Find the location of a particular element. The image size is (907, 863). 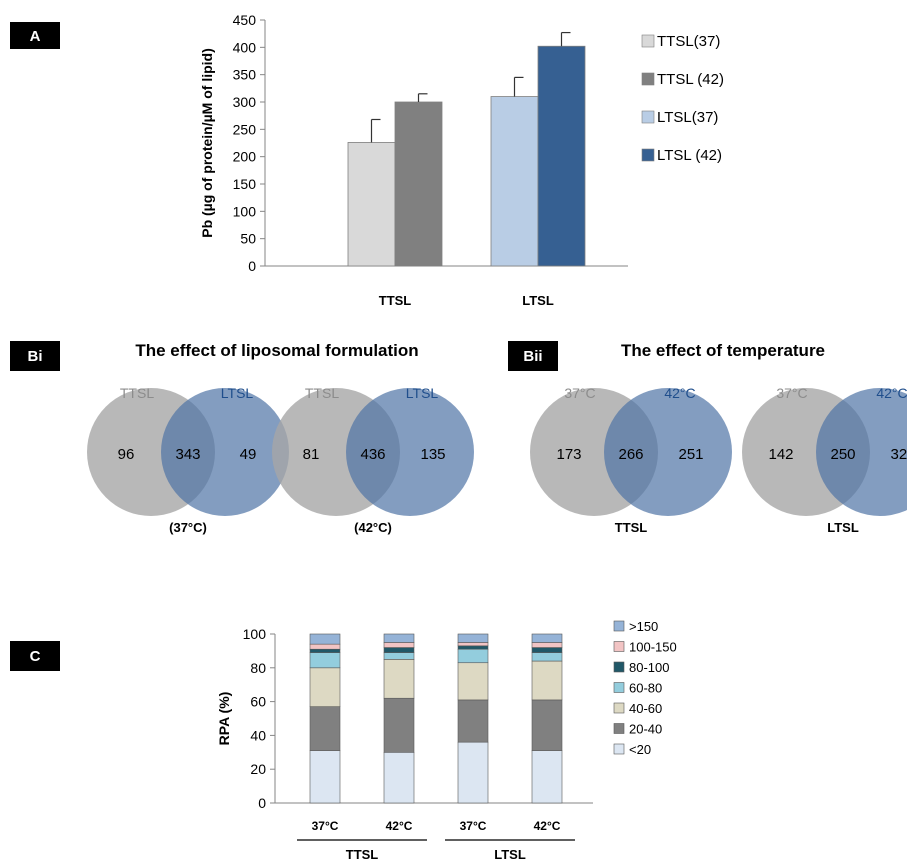

svg-text: C is located at coordinates (35, 656).